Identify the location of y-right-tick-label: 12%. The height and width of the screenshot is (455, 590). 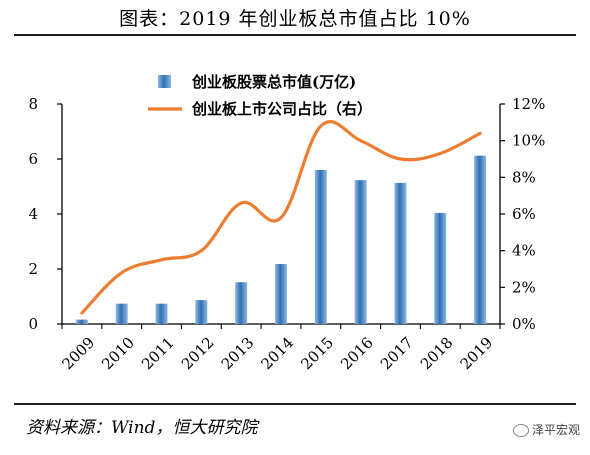
(528, 104).